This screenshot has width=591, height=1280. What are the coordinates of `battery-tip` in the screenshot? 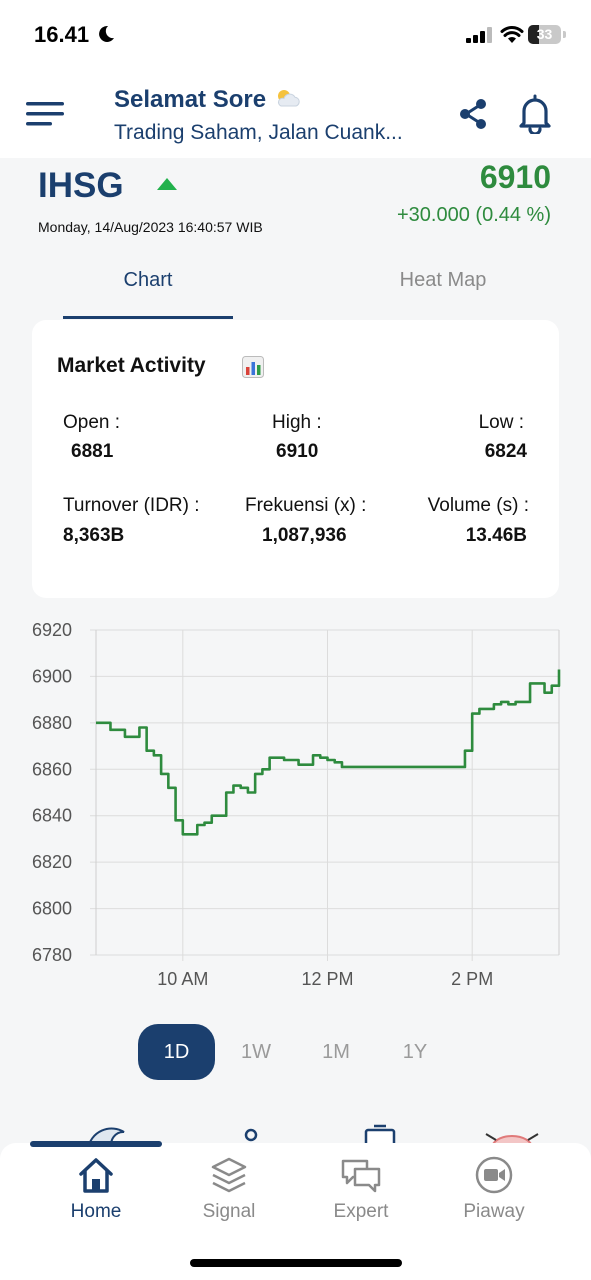 It's located at (564, 34).